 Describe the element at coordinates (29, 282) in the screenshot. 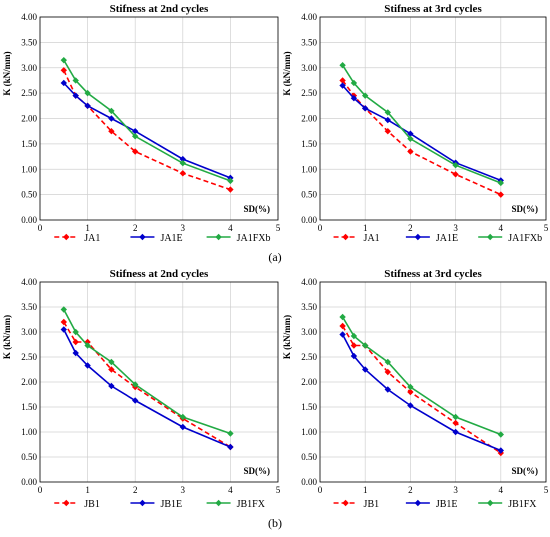

I see `y-tick-label: 4.00` at that location.